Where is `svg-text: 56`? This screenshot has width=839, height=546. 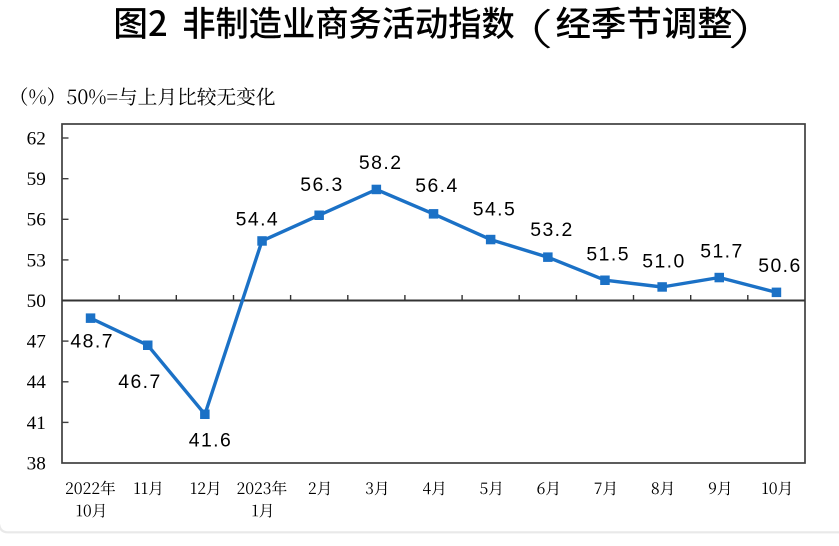 svg-text: 56 is located at coordinates (37, 220).